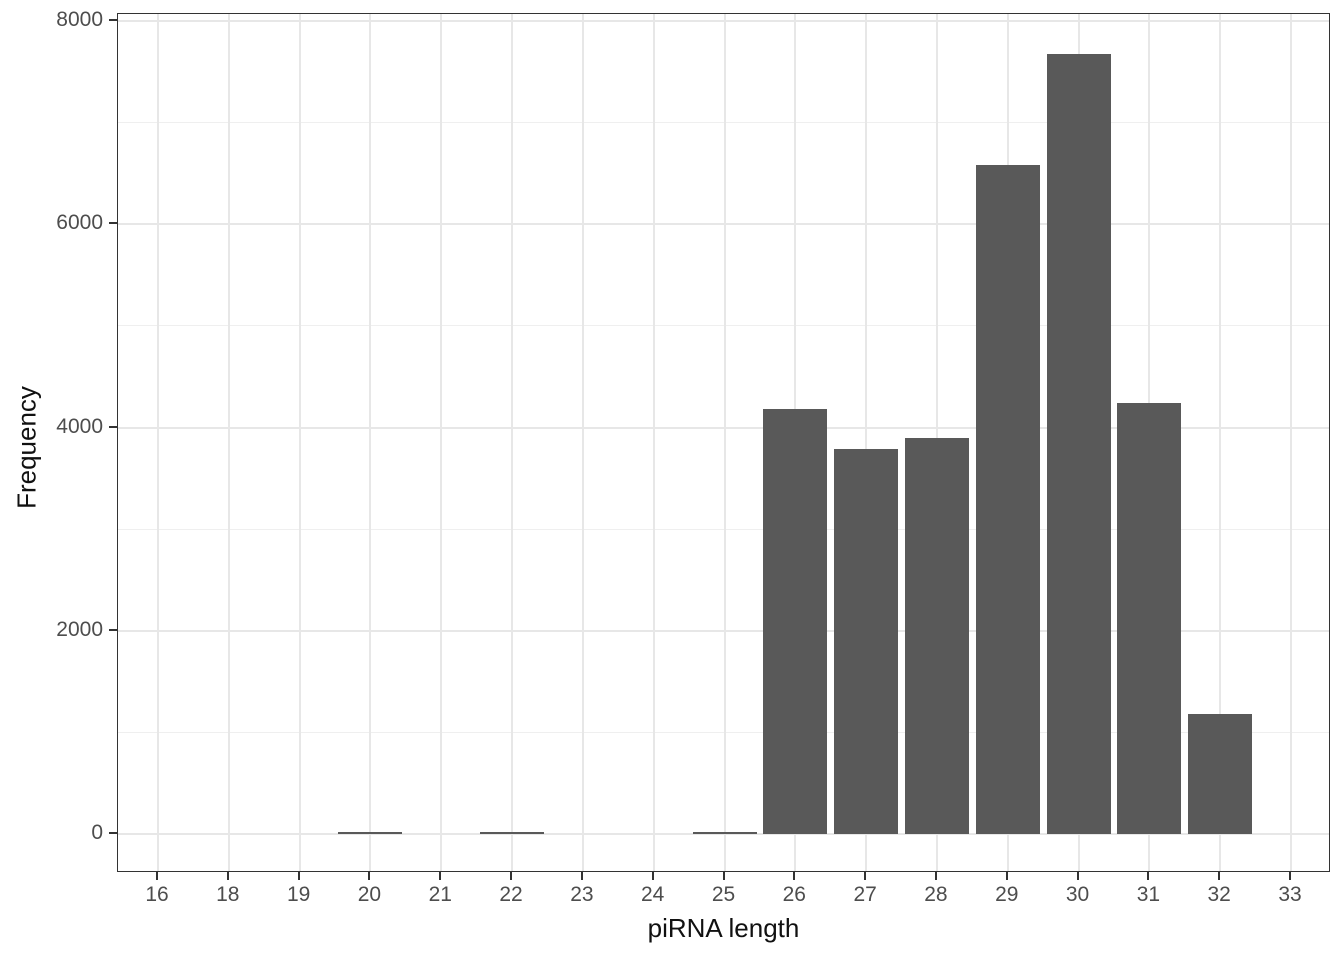  I want to click on x-tick-label: 23, so click(582, 894).